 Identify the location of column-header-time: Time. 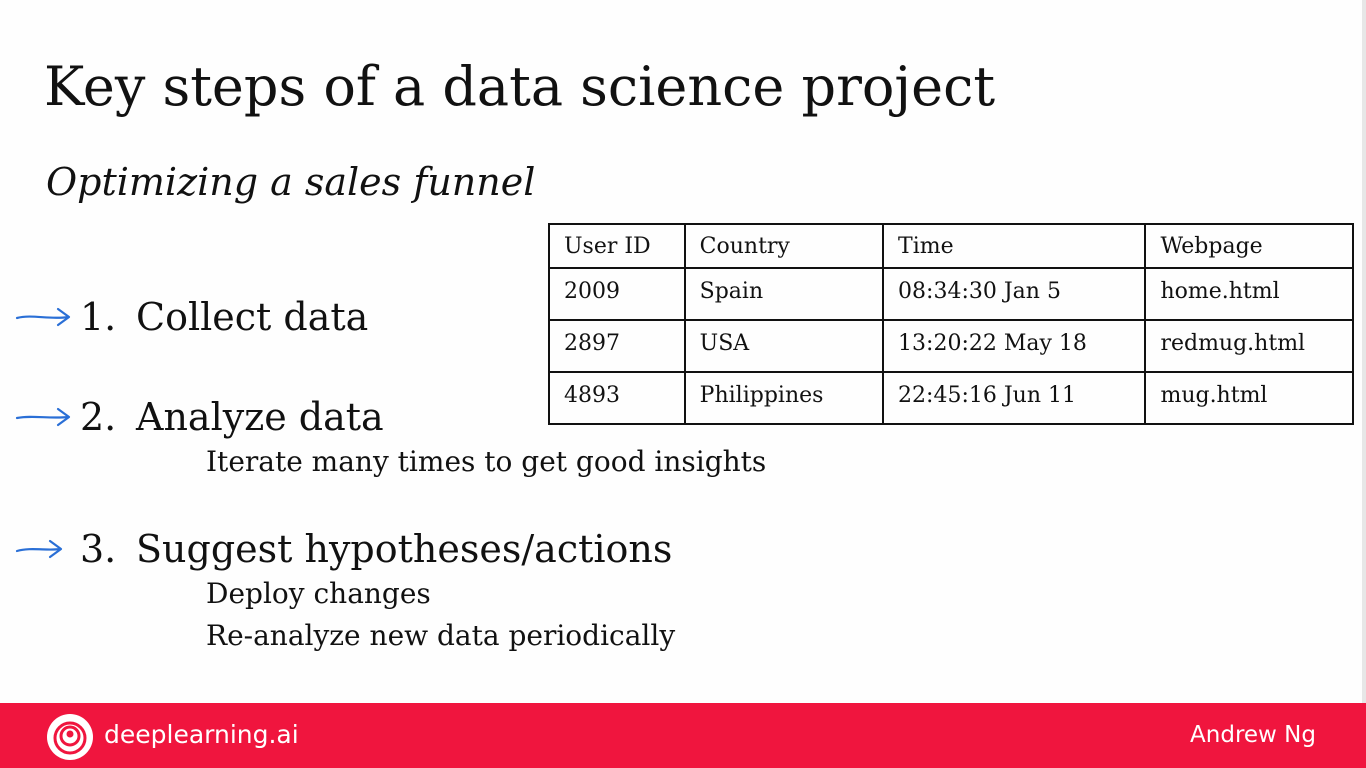
(1014, 246).